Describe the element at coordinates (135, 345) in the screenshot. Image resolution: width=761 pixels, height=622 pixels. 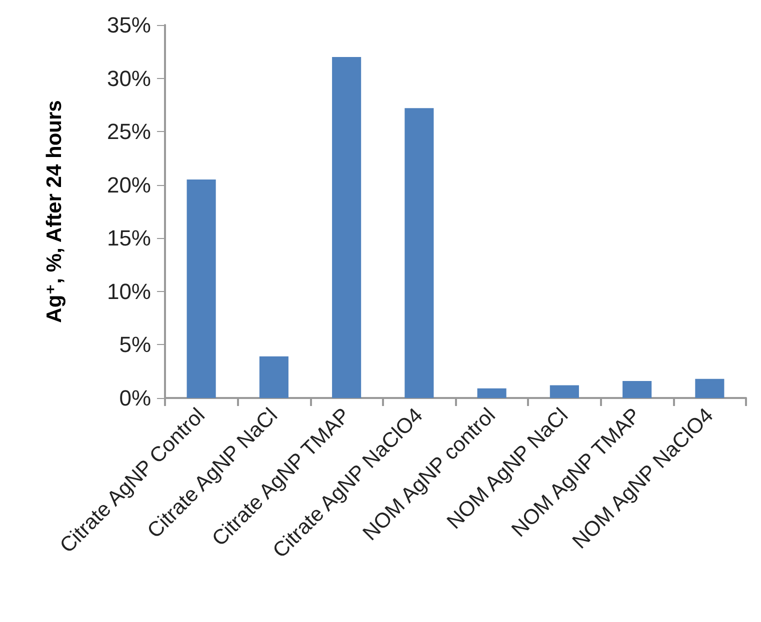
I see `y-tick-label: 5%` at that location.